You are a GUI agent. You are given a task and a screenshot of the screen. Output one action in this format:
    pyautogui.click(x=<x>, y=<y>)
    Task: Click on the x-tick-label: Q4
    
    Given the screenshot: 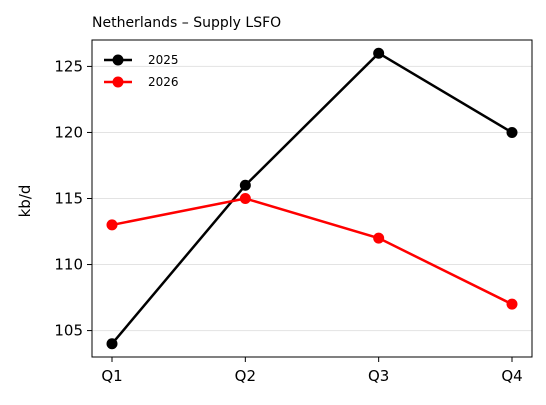 What is the action you would take?
    pyautogui.click(x=511, y=376)
    